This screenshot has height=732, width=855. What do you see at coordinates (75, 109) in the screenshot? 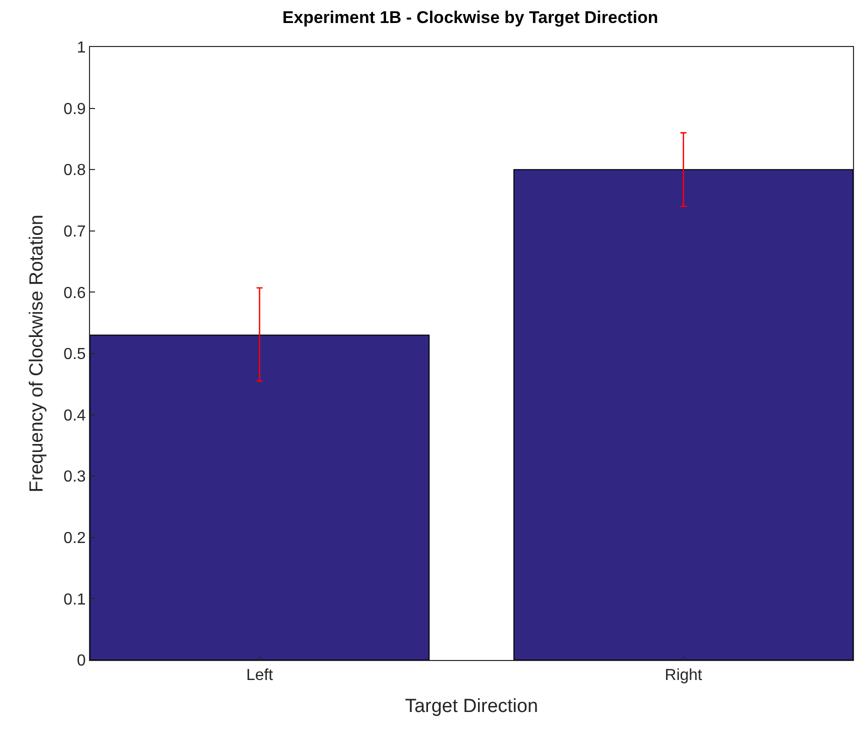
I see `y-tick-label: 0.9` at bounding box center [75, 109].